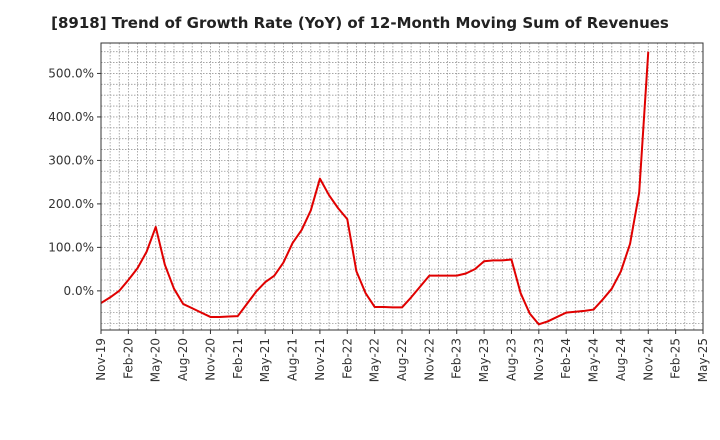 This screenshot has height=440, width=720. What do you see at coordinates (71, 247) in the screenshot?
I see `y-tick-label: 100.0%` at bounding box center [71, 247].